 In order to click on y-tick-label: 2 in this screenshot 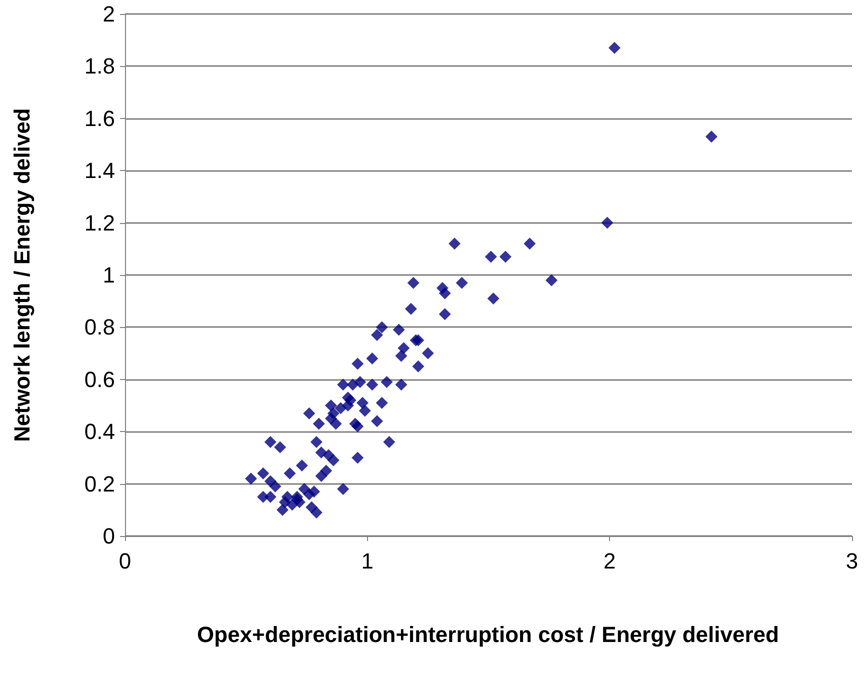, I will do `click(108, 14)`.